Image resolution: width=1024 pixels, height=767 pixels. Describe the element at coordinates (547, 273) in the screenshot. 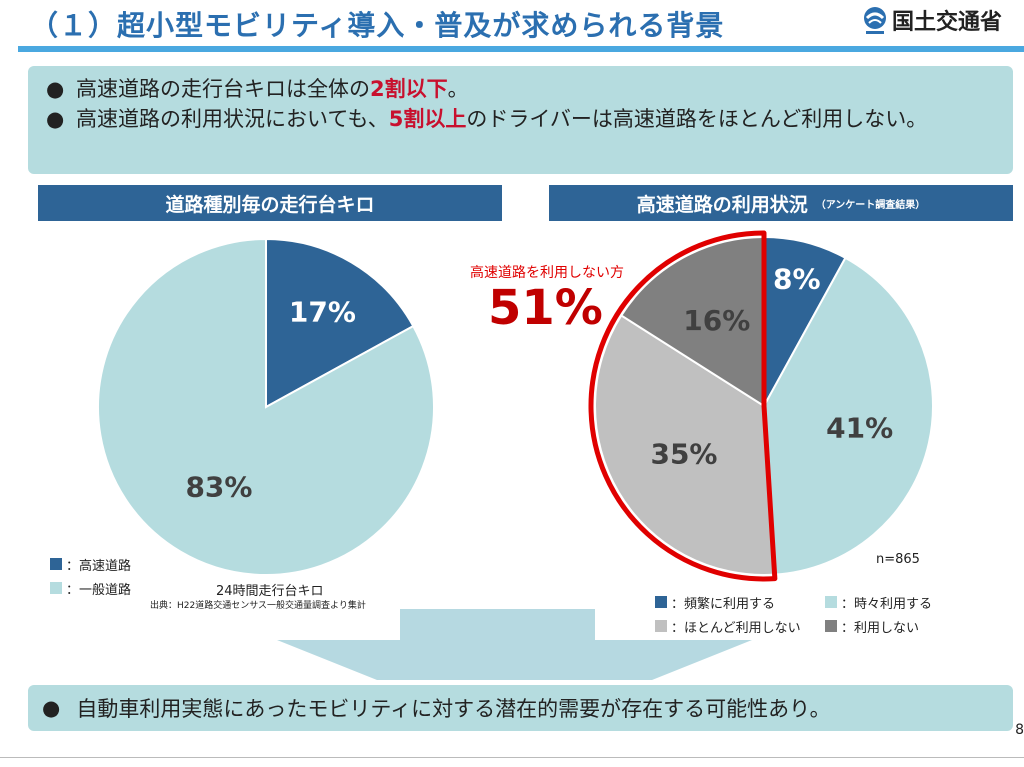

I see `callout-label: 高速道路を利用しない方` at that location.